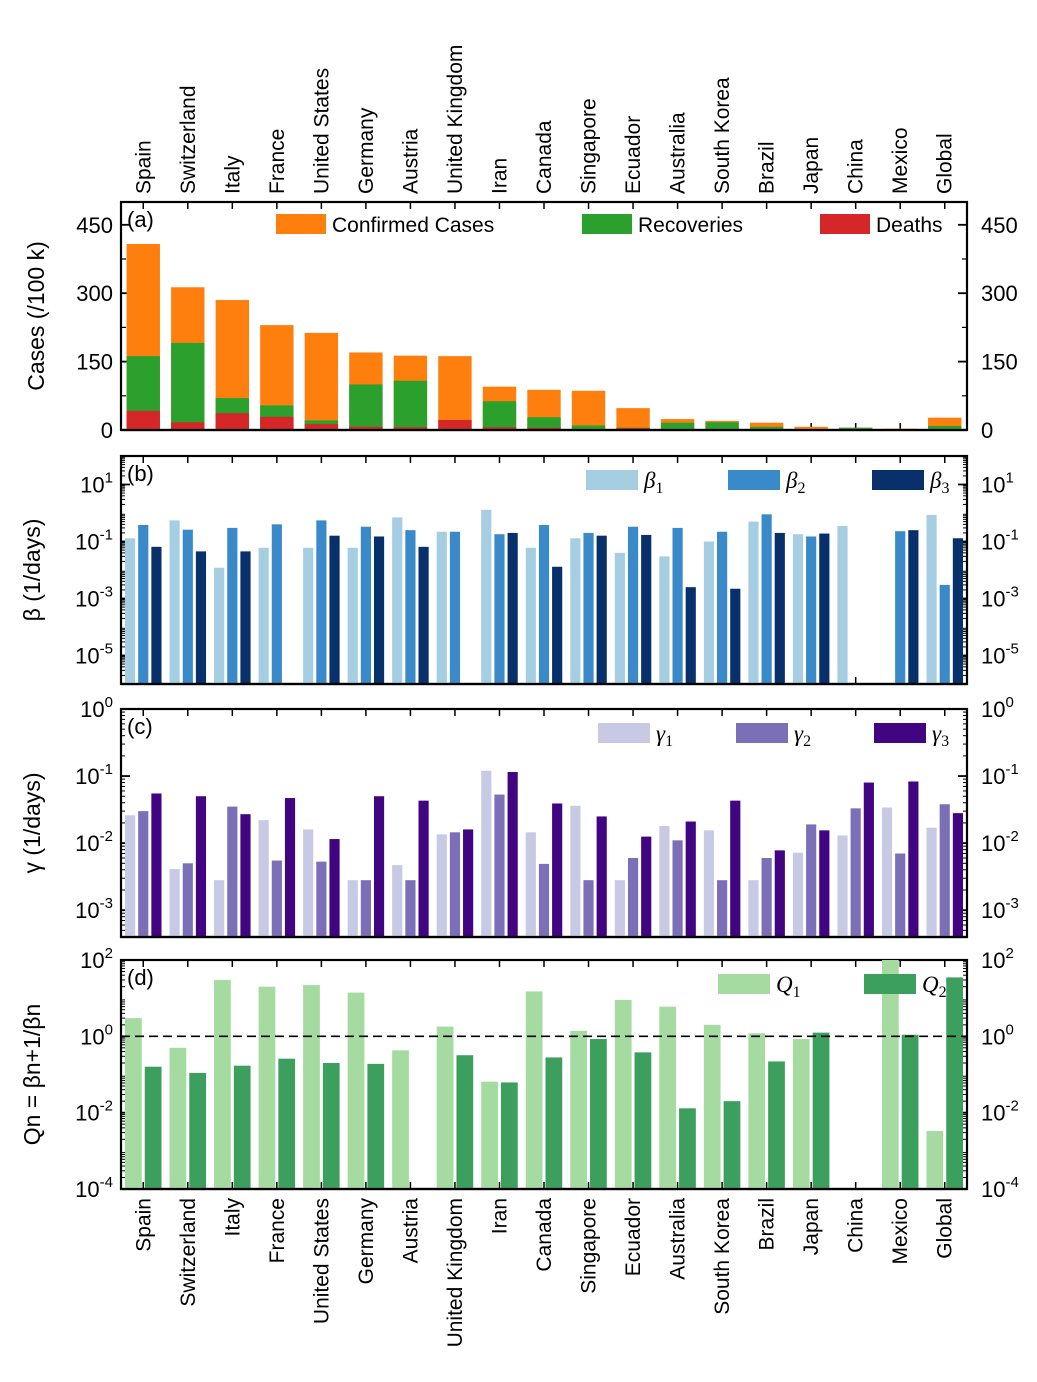 The image size is (1037, 1382). I want to click on y-tick-label: 10-3, so click(94, 598).